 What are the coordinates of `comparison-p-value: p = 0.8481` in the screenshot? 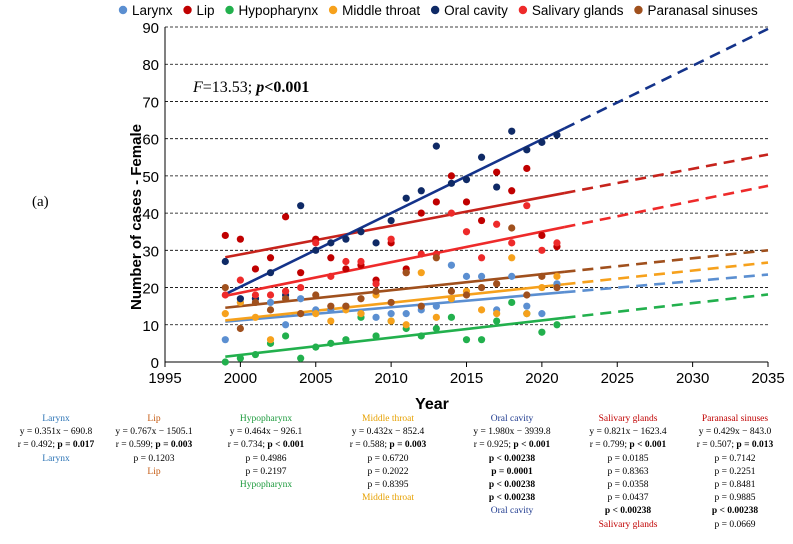 It's located at (735, 485).